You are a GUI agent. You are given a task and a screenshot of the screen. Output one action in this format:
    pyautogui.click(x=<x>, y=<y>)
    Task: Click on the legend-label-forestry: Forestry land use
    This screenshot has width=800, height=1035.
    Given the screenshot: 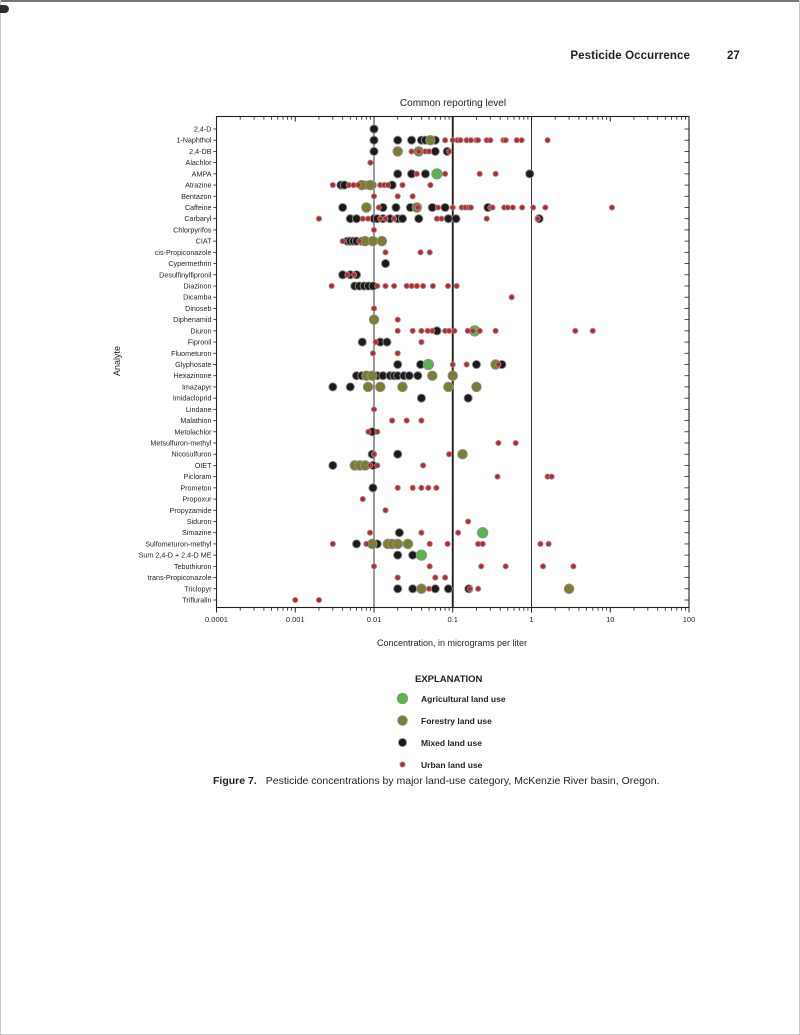 What is the action you would take?
    pyautogui.click(x=456, y=720)
    